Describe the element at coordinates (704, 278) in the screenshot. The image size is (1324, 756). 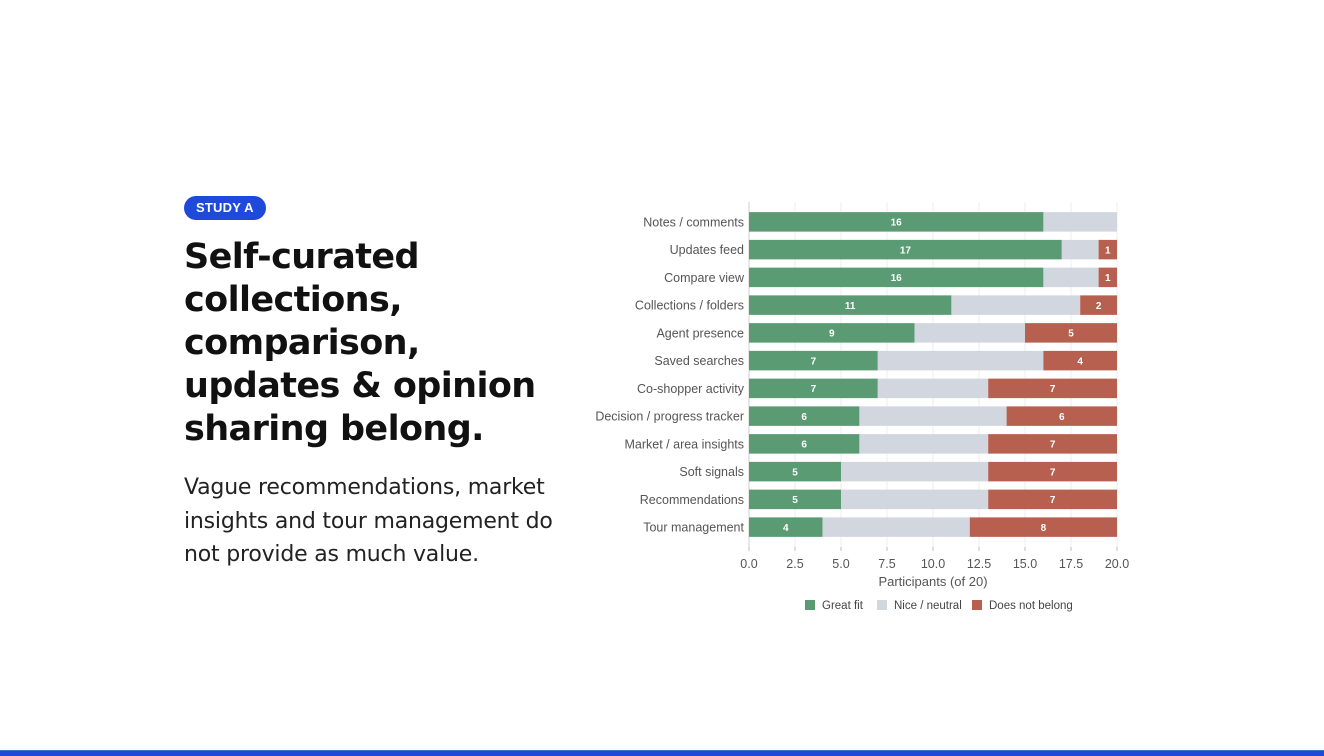
I see `y-tick-label: Compare view` at that location.